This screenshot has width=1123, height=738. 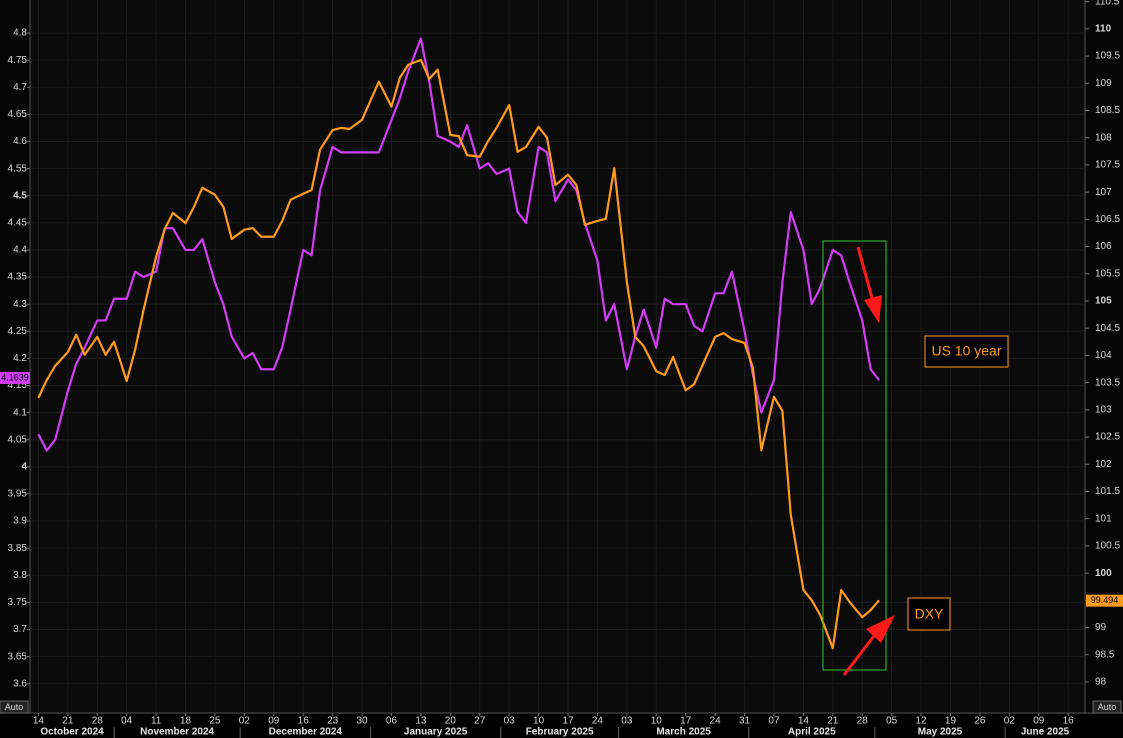 What do you see at coordinates (1103, 518) in the screenshot?
I see `y2-tick-label: 101` at bounding box center [1103, 518].